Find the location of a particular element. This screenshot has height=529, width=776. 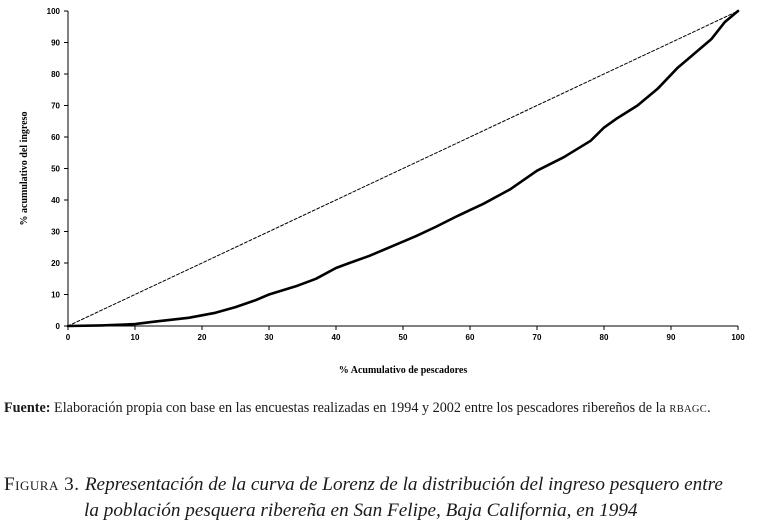

y-tick-label: 10 is located at coordinates (55, 295).